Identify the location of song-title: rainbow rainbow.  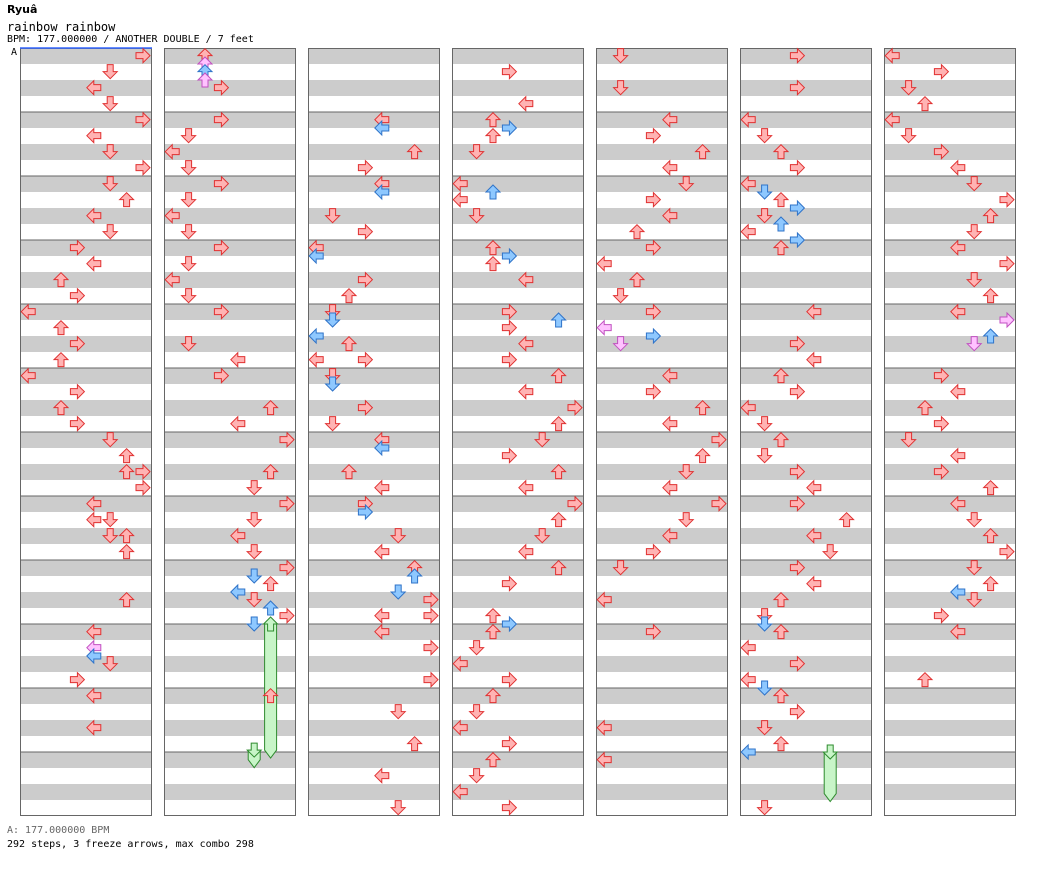
(61, 27).